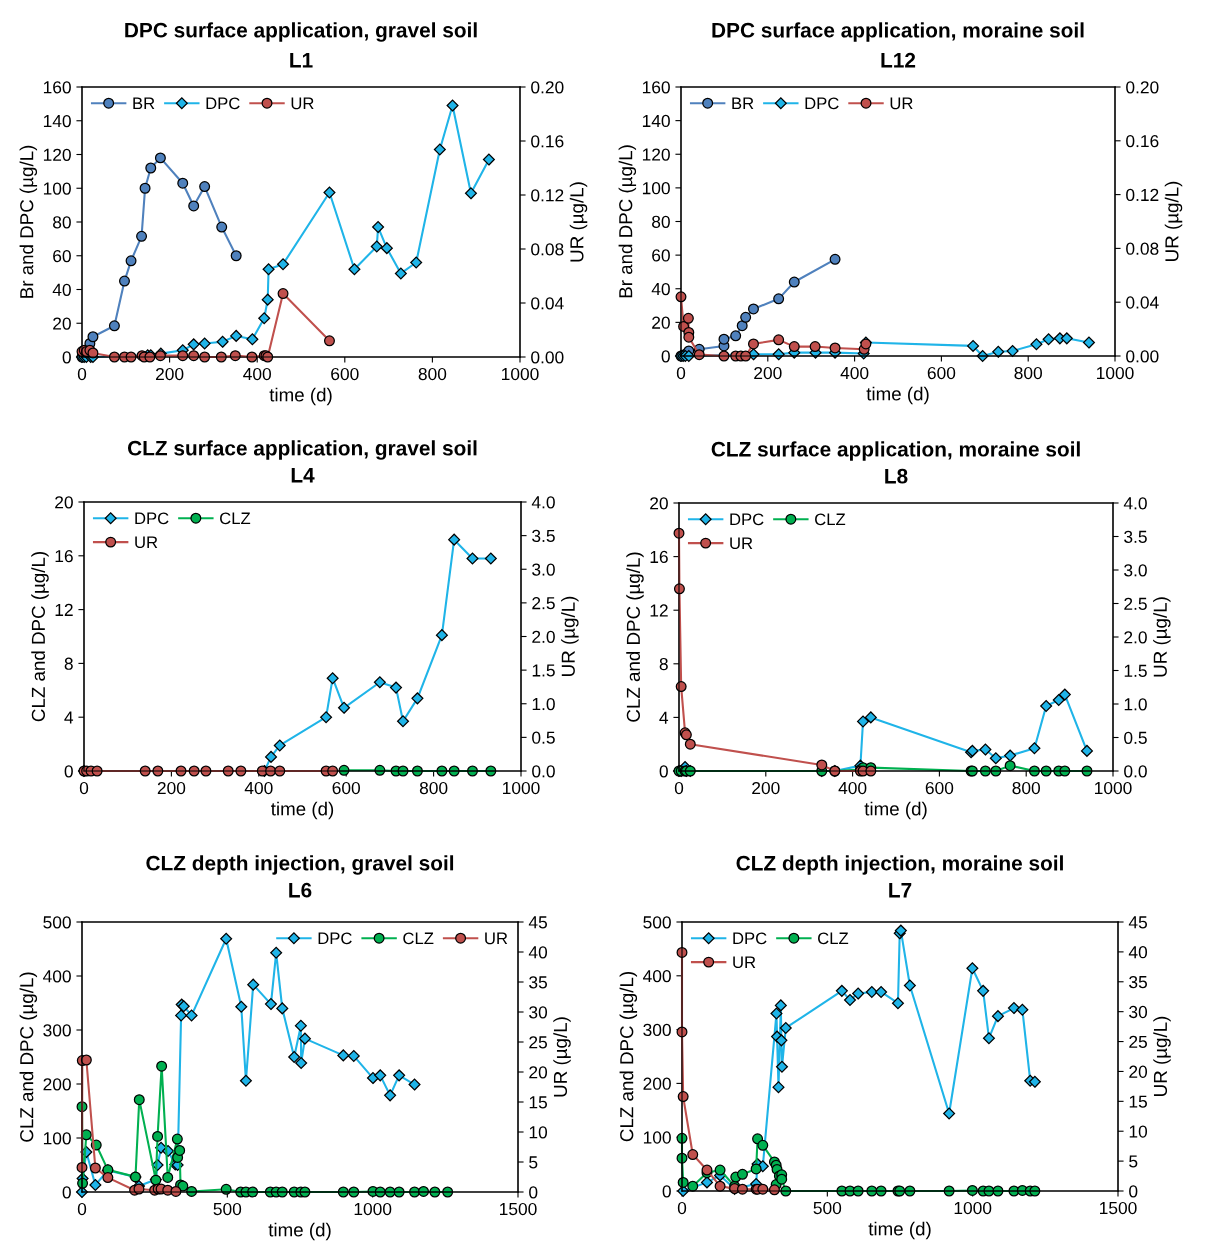  Describe the element at coordinates (1133, 1161) in the screenshot. I see `y2-tick-label: 5` at that location.